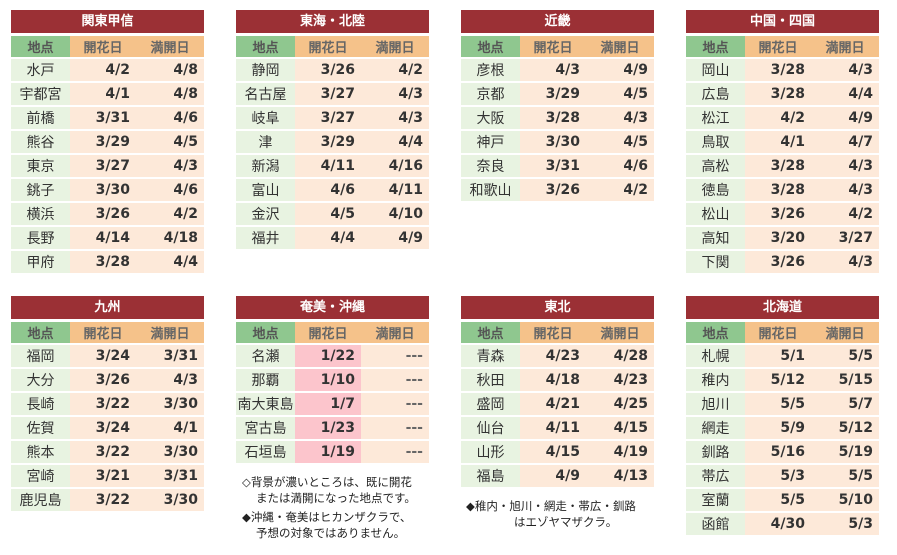 This screenshot has width=897, height=555. I want to click on region-title: 奄美・沖縄, so click(332, 307).